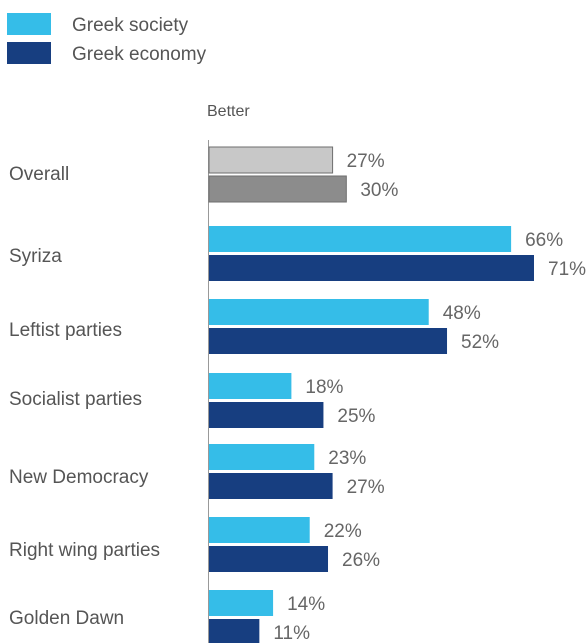 The width and height of the screenshot is (587, 643). I want to click on category-label-leftist-parties: Leftist parties, so click(65, 330).